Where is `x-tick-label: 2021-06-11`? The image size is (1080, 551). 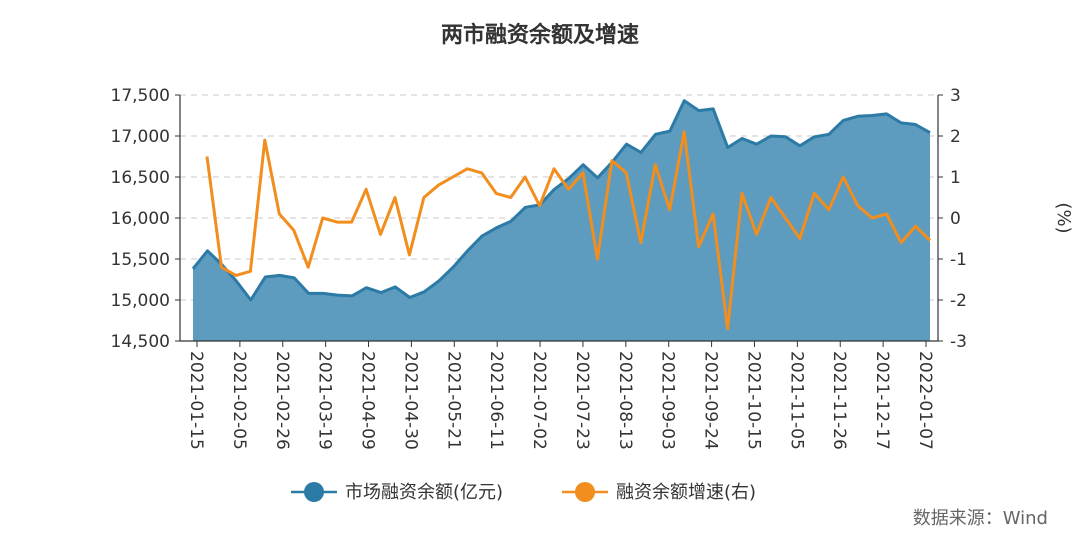 x-tick-label: 2021-06-11 is located at coordinates (496, 400).